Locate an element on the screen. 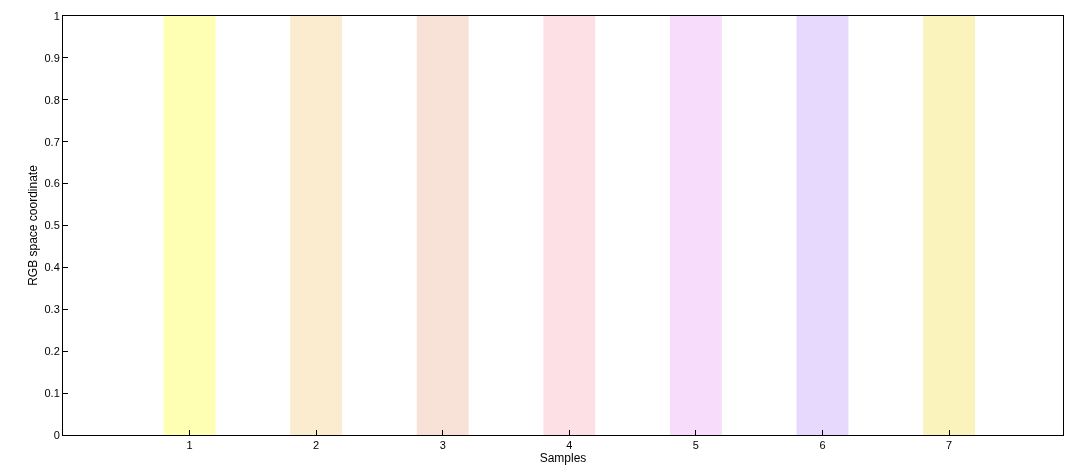 The image size is (1068, 476). y-tick-label: 0.1 is located at coordinates (52, 392).